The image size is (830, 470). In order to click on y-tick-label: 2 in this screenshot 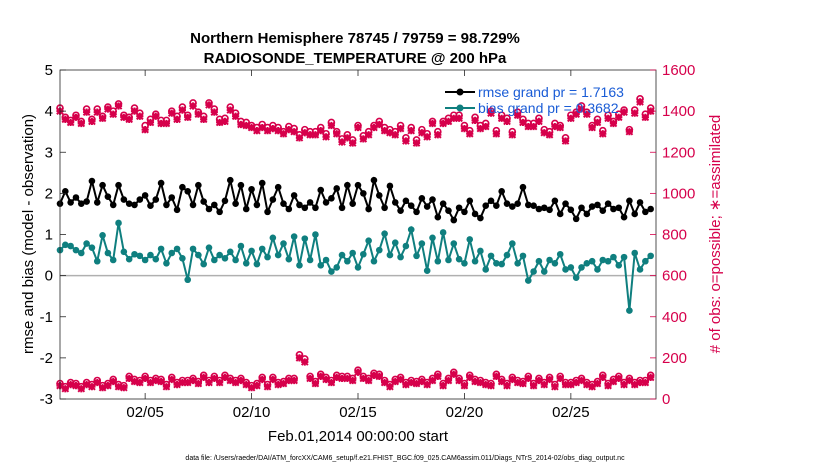, I will do `click(49, 193)`.